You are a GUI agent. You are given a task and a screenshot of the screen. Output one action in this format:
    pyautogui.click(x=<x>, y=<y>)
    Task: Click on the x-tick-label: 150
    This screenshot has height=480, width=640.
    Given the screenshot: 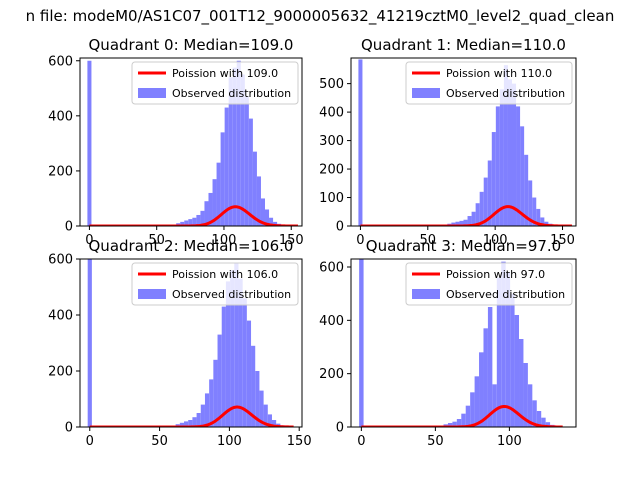 What is the action you would take?
    pyautogui.click(x=562, y=240)
    